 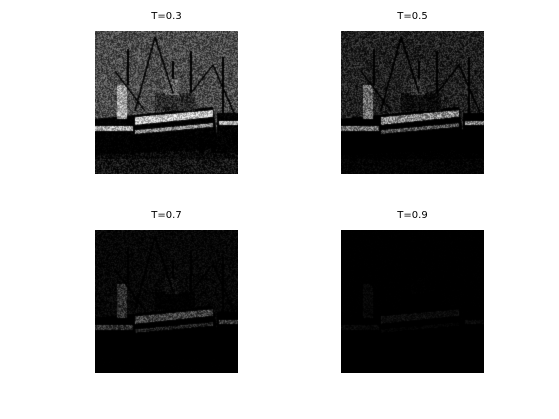 I want to click on panel-title: T=0.7, so click(x=166, y=215).